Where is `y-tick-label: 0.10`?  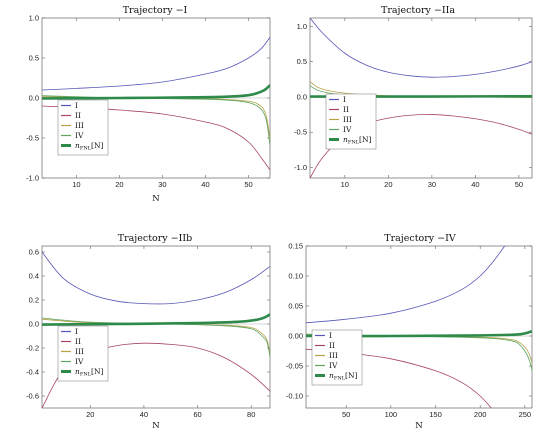 y-tick-label: 0.10 is located at coordinates (295, 276).